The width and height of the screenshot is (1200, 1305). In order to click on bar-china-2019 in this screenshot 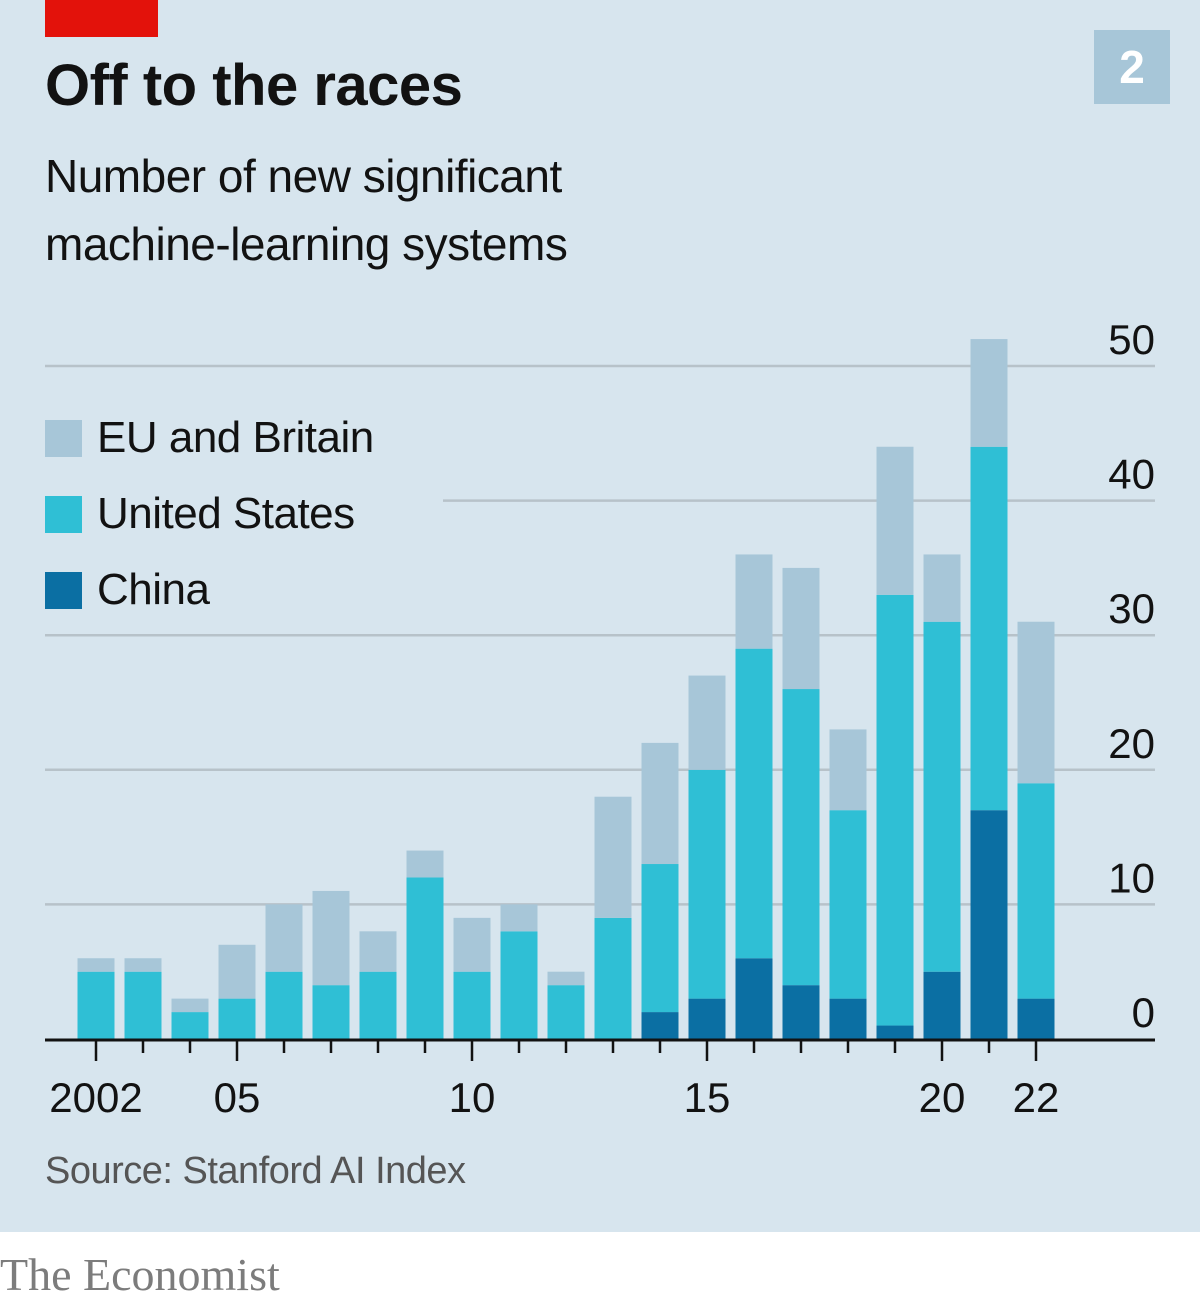, I will do `click(895, 1032)`.